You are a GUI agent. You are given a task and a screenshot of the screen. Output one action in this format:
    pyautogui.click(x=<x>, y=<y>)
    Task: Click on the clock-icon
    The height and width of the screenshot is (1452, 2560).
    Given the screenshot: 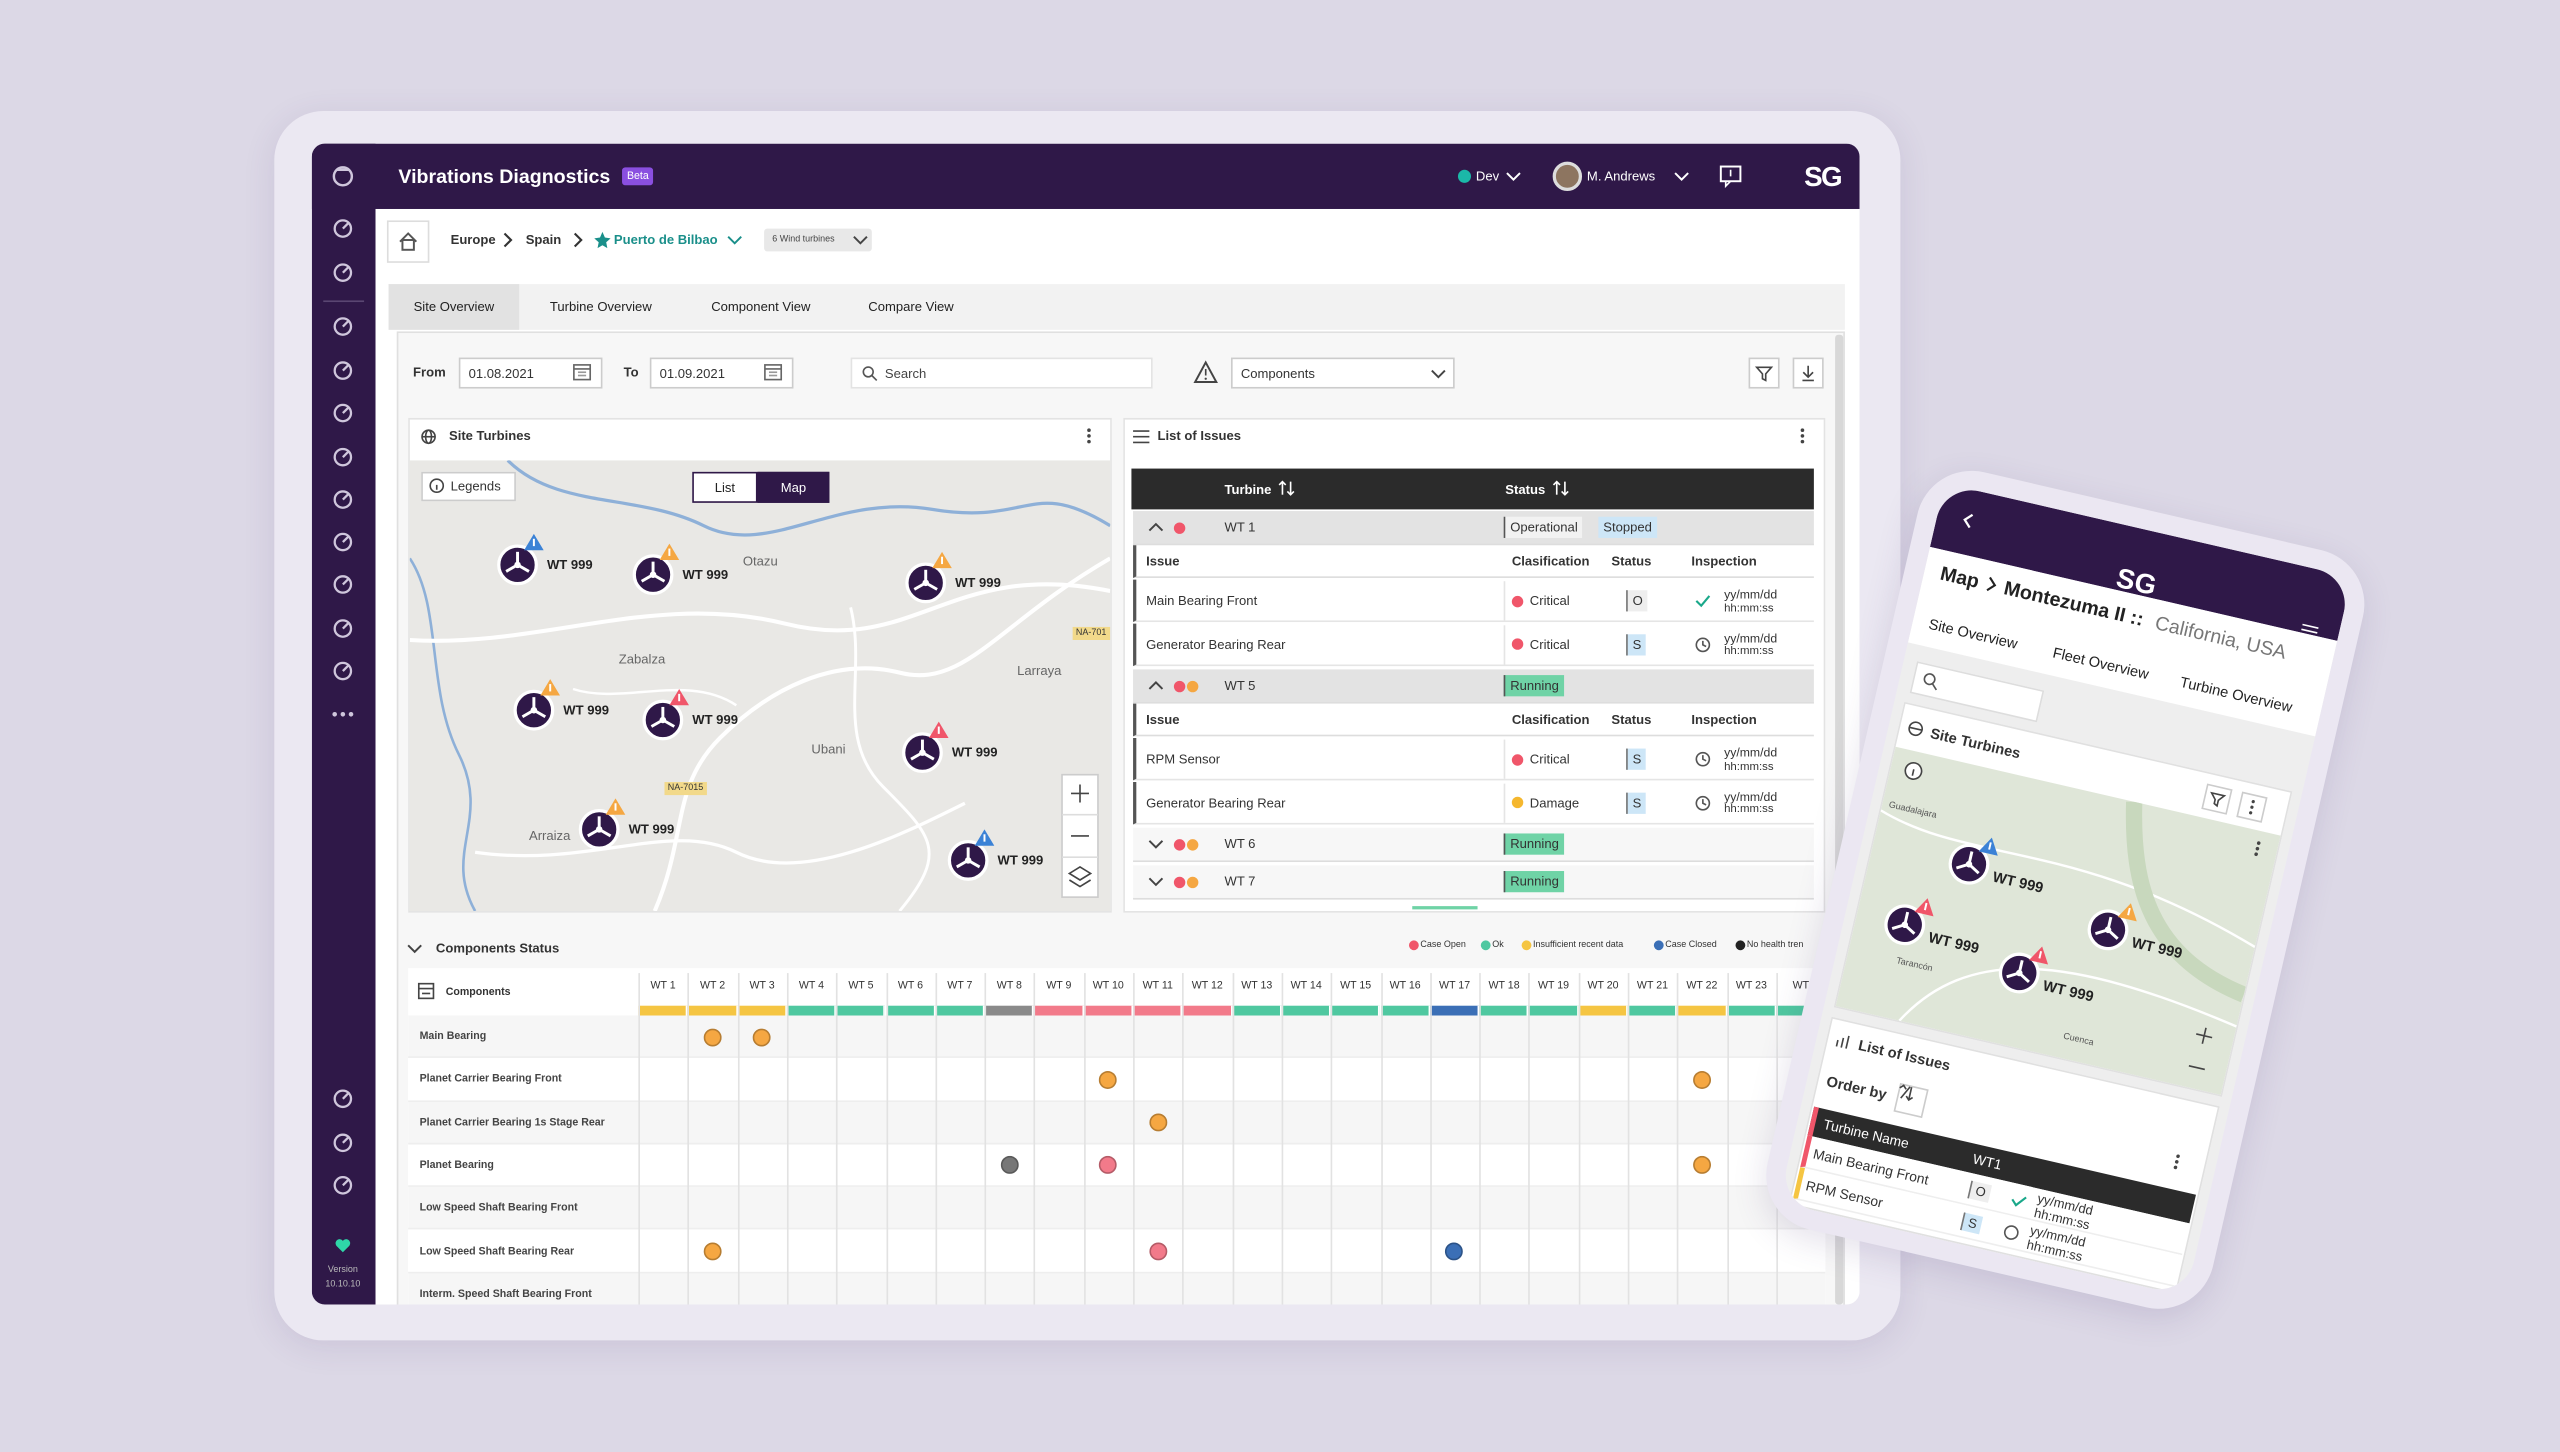 What is the action you would take?
    pyautogui.click(x=2012, y=1233)
    